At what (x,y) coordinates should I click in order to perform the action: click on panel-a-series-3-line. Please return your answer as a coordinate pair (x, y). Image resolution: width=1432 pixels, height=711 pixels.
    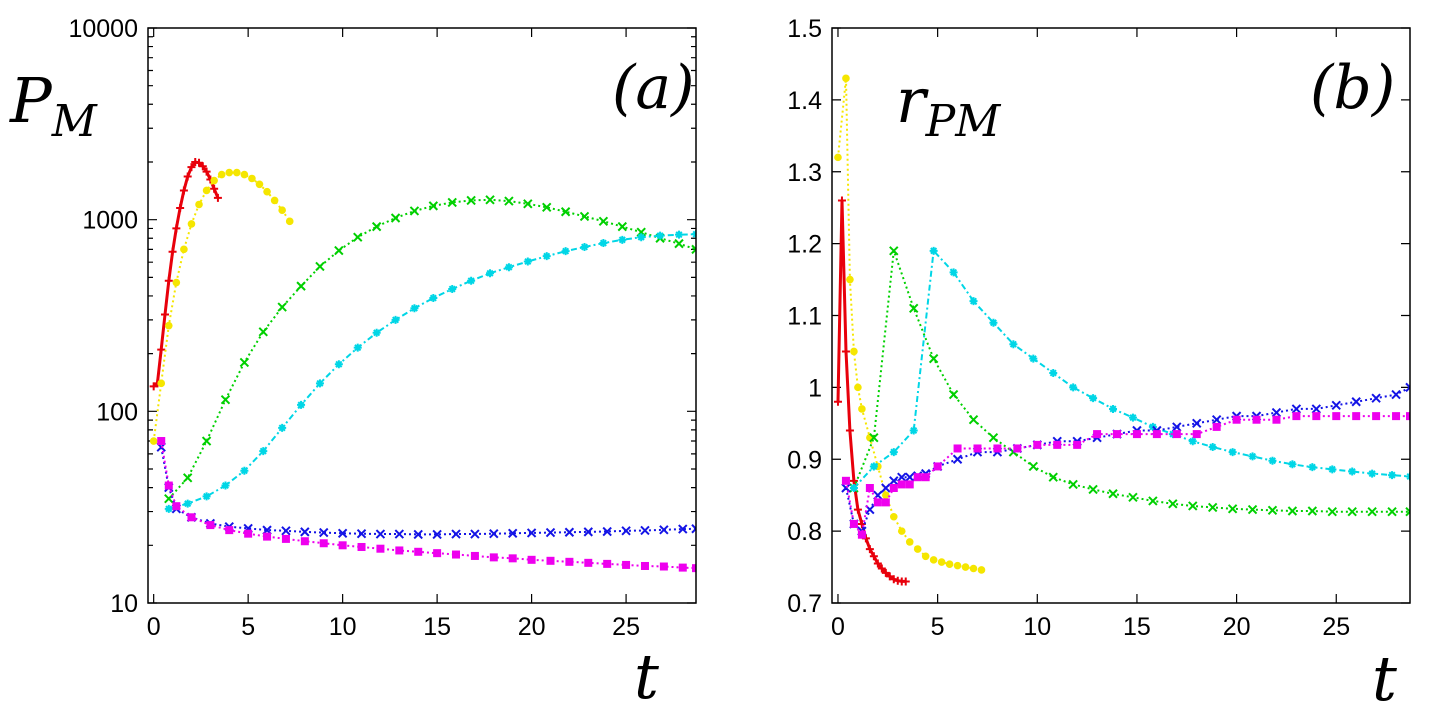
    Looking at the image, I should click on (432, 371).